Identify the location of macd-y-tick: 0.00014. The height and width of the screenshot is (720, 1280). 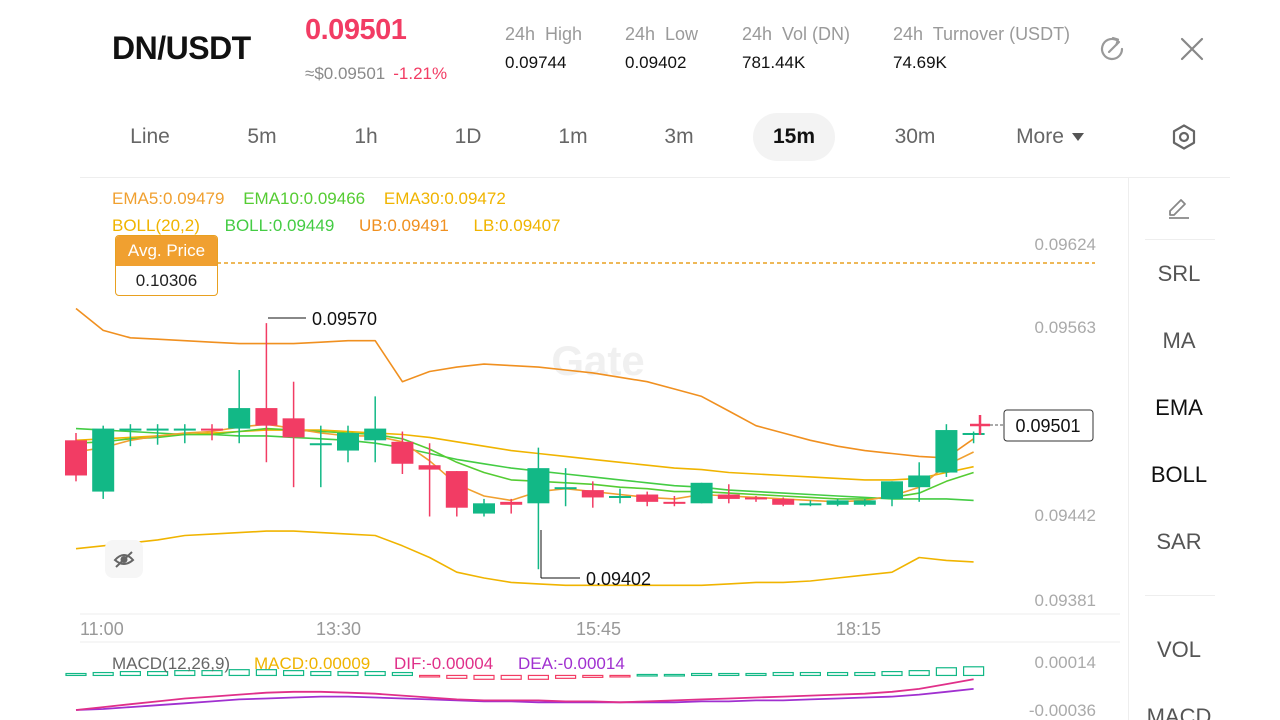
(1065, 662).